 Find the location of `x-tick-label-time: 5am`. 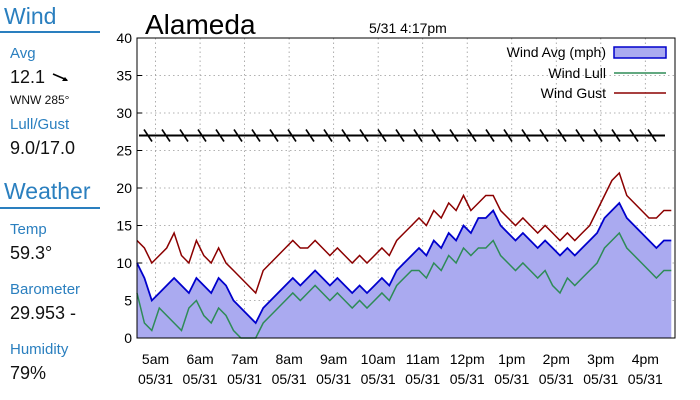

x-tick-label-time: 5am is located at coordinates (155, 359).